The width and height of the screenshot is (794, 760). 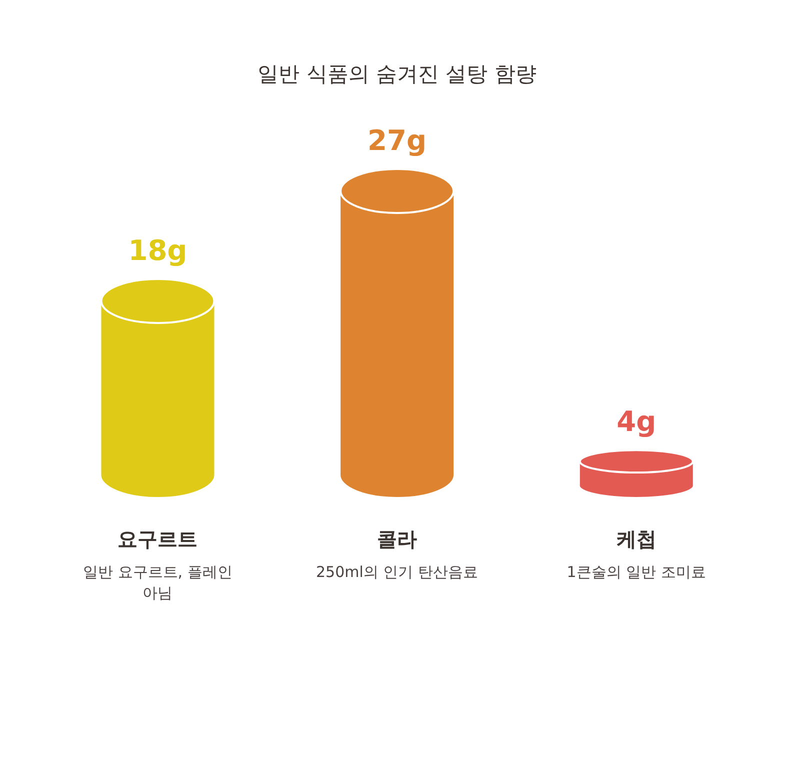 I want to click on data-label: 27g, so click(x=397, y=140).